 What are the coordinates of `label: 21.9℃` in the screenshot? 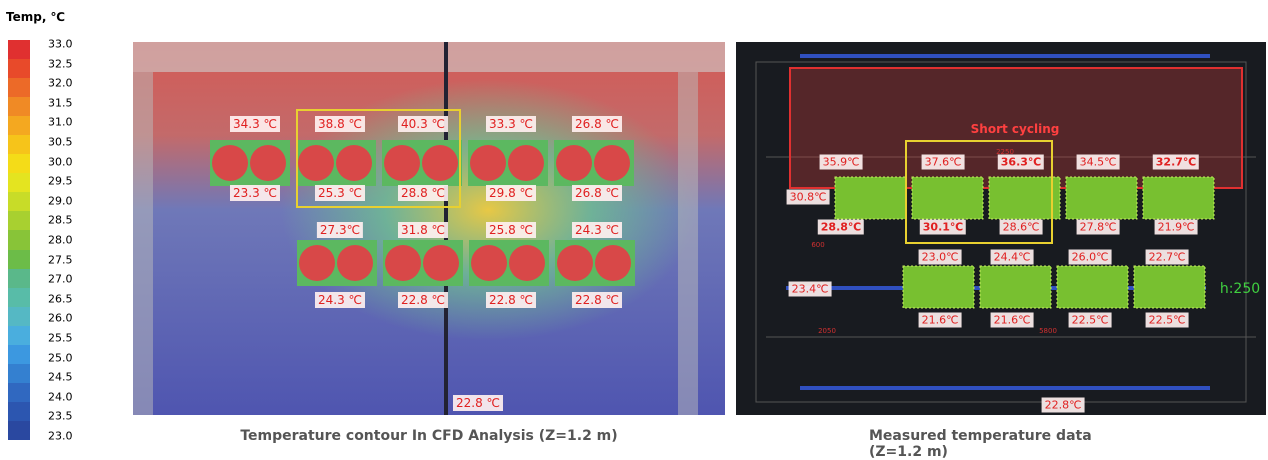 It's located at (1176, 227).